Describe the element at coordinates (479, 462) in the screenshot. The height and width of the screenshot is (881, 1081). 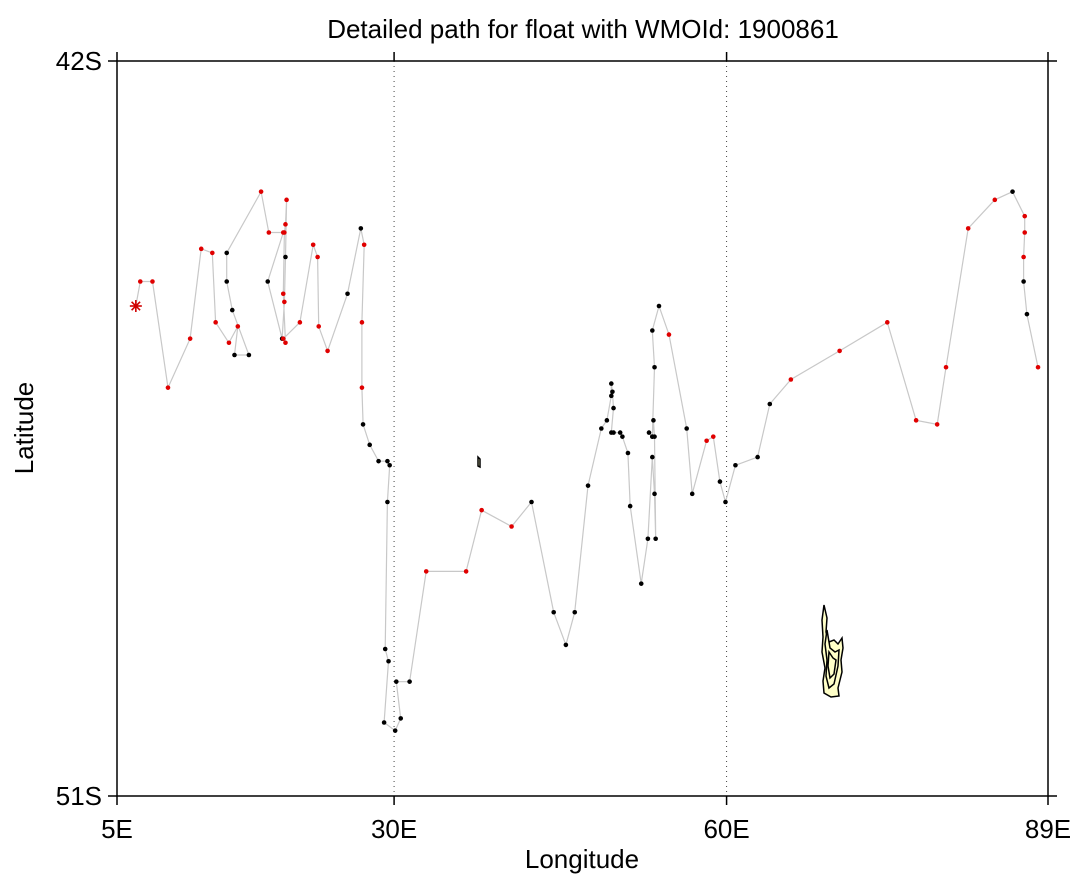
I see `islet` at that location.